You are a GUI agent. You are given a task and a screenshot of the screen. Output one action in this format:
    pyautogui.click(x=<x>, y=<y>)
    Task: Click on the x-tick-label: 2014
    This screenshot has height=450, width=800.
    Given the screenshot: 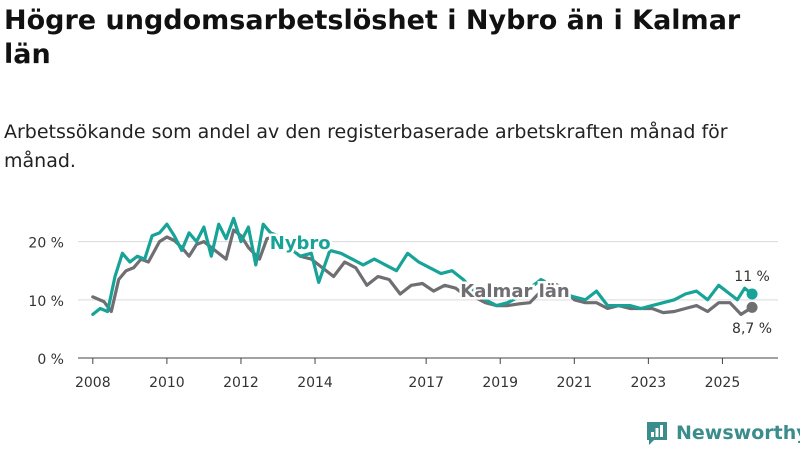 What is the action you would take?
    pyautogui.click(x=315, y=383)
    